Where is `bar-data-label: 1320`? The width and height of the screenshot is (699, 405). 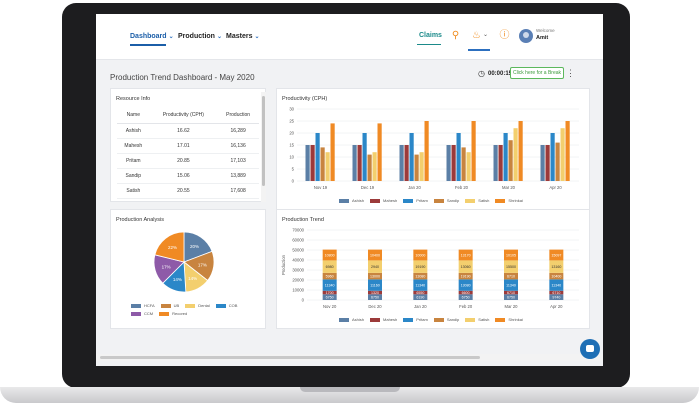 bar-data-label: 1320 is located at coordinates (375, 293).